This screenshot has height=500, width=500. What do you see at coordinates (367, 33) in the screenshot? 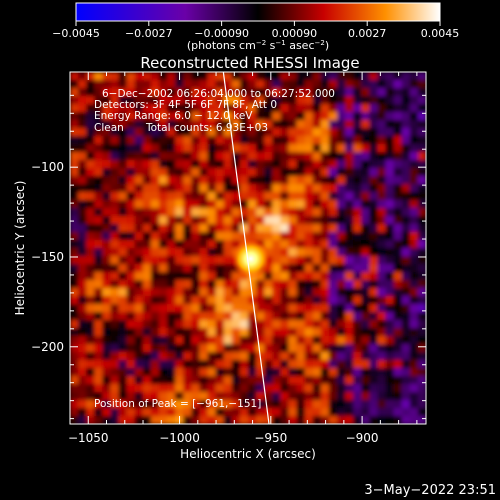
I see `colorbar-tick-label: 0.0027` at bounding box center [367, 33].